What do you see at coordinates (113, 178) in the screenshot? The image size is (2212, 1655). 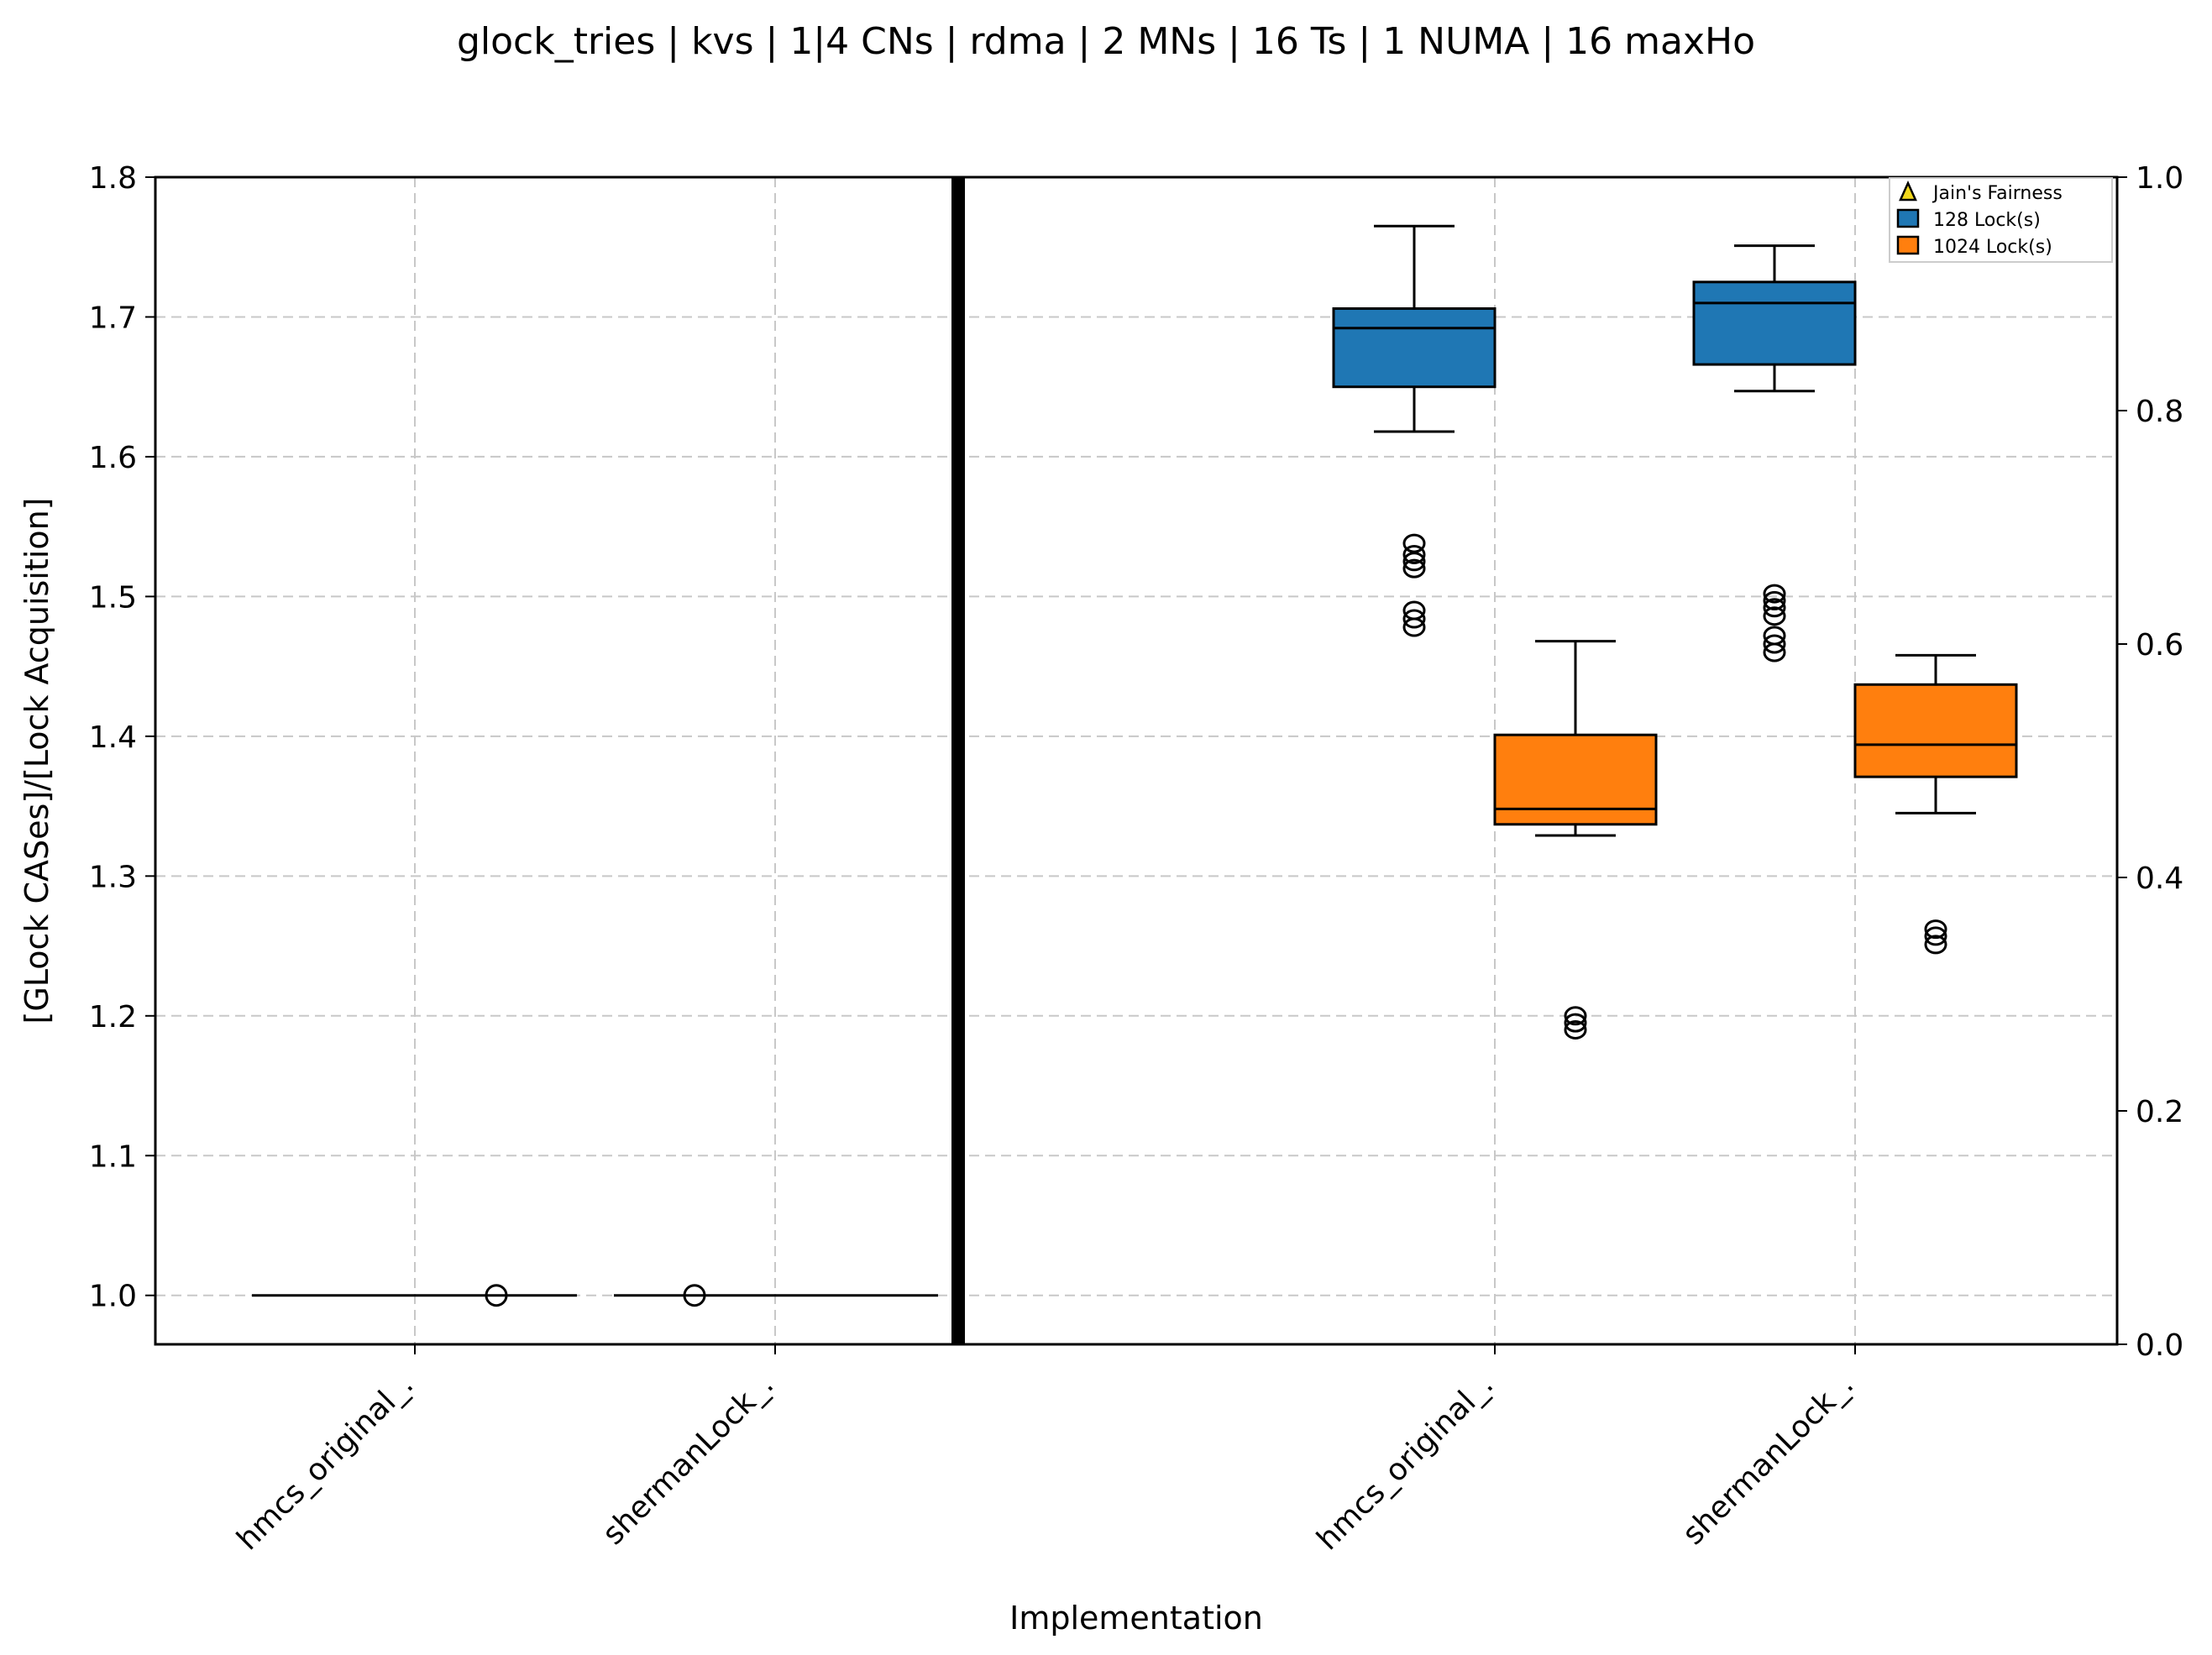 I see `y-tick-label: 1.8` at bounding box center [113, 178].